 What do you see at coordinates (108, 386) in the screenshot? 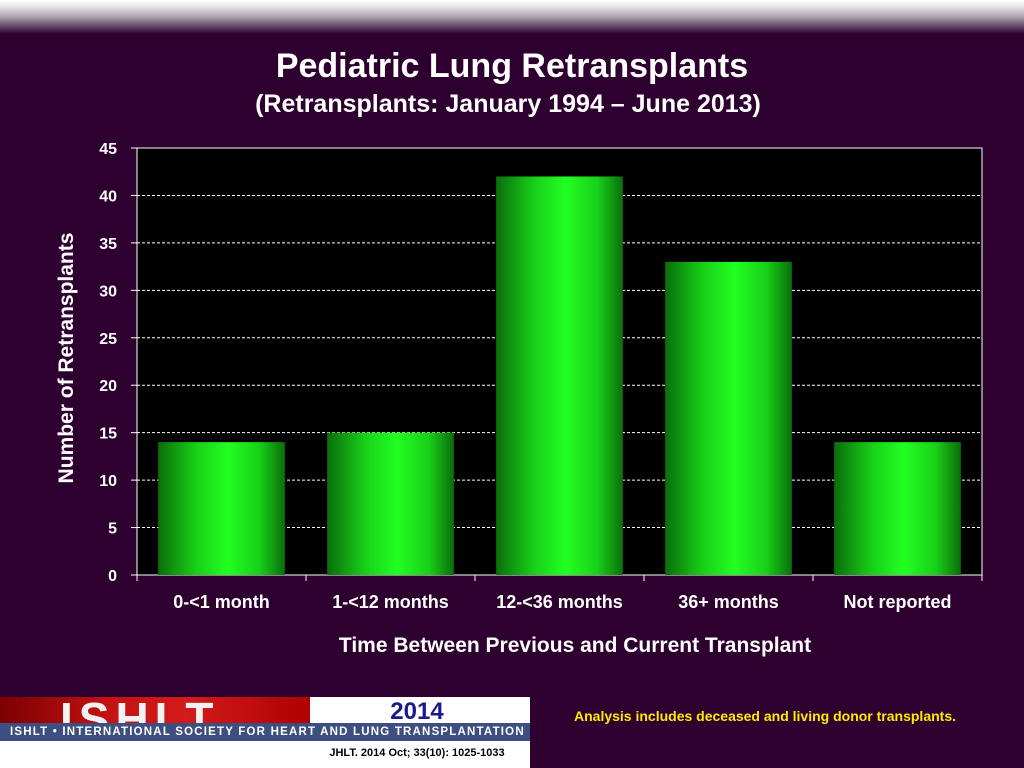
I see `y-tick-label: 20` at bounding box center [108, 386].